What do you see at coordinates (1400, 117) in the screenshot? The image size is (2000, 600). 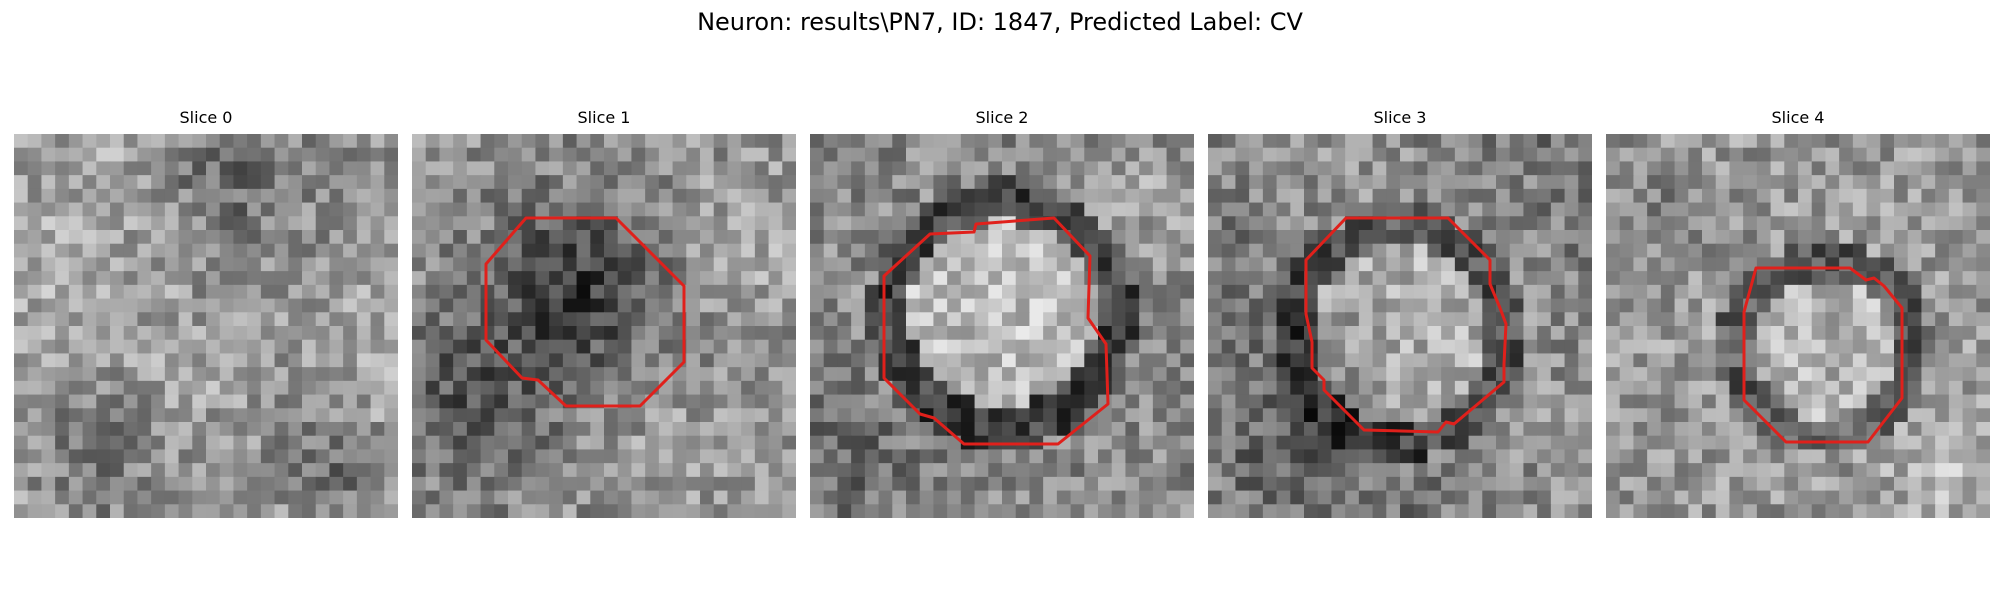 I see `slice-title: Slice 3` at bounding box center [1400, 117].